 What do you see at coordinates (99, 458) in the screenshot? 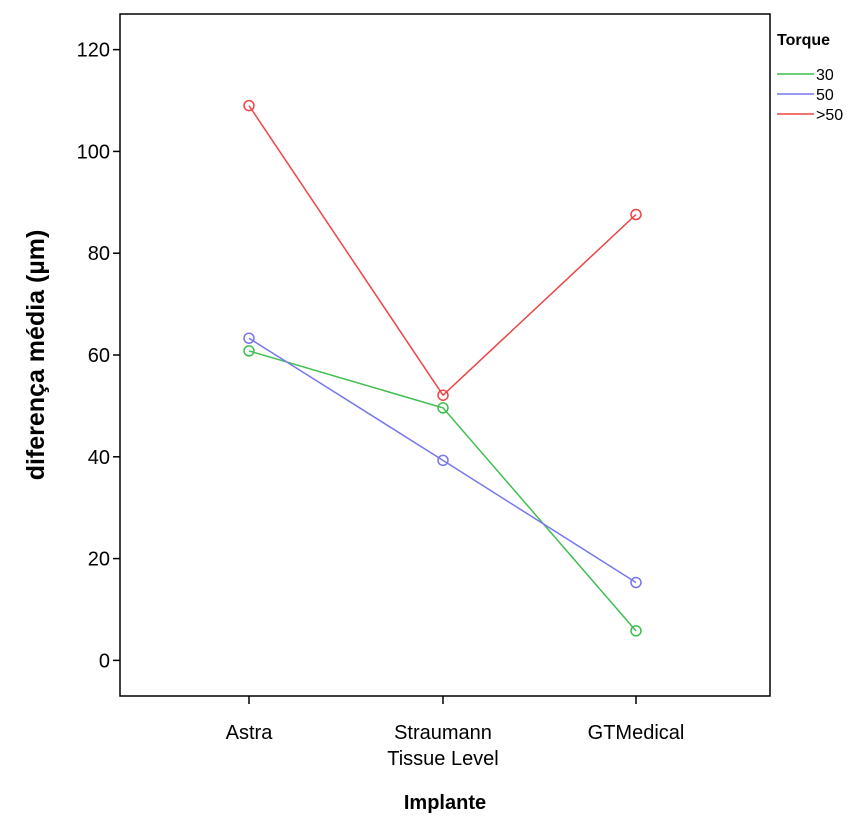
I see `y-tick-label: 40` at bounding box center [99, 458].